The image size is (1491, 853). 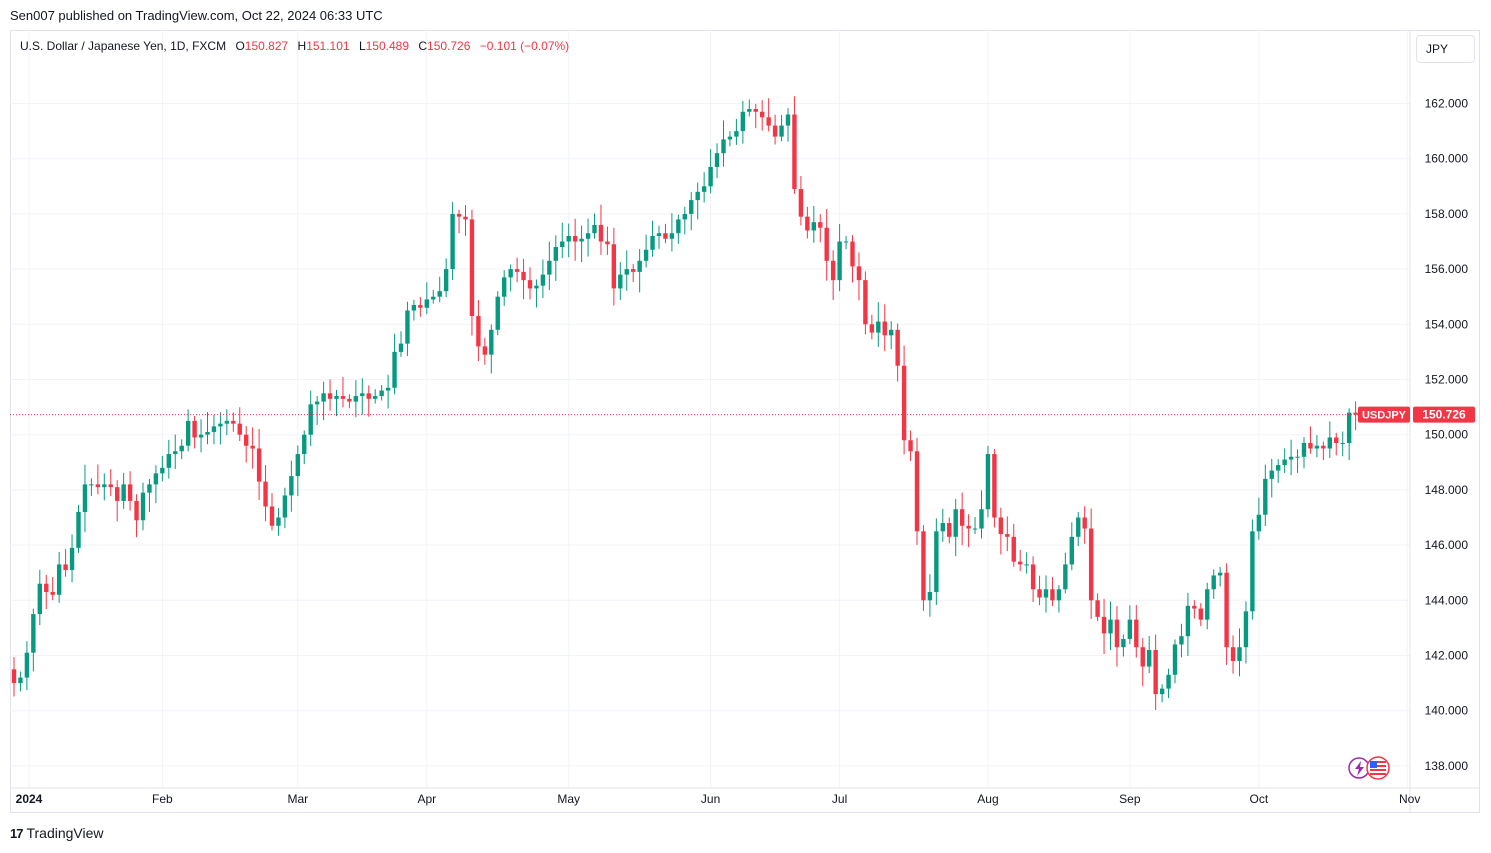 I want to click on y-tick-label: 160.000, so click(x=1447, y=159).